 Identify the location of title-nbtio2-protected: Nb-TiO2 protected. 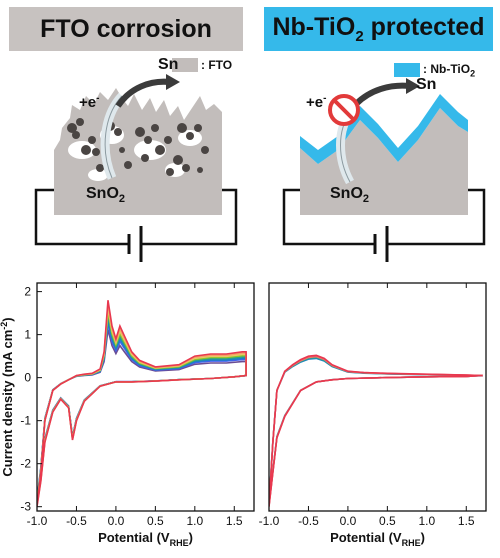
(378, 29).